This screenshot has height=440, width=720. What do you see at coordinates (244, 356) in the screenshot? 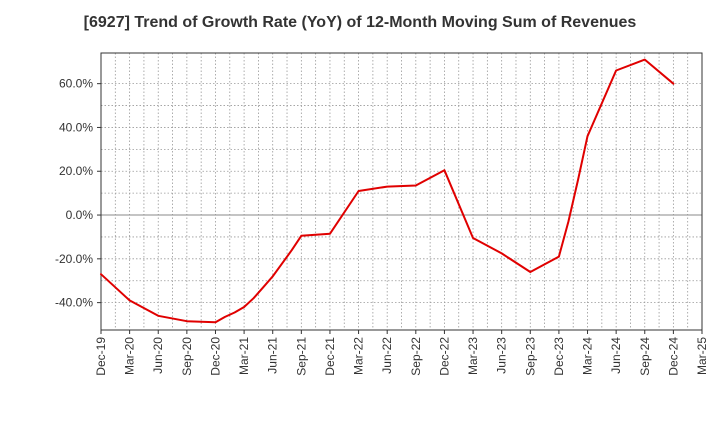
I see `x-tick-label: Mar-21` at bounding box center [244, 356].